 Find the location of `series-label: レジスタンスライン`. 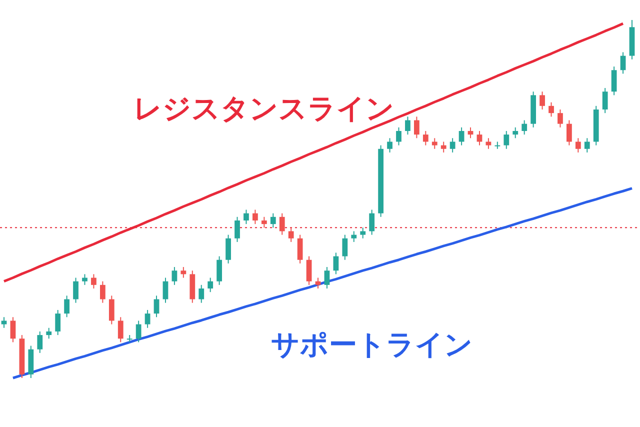

series-label: レジスタンスライン is located at coordinates (264, 109).